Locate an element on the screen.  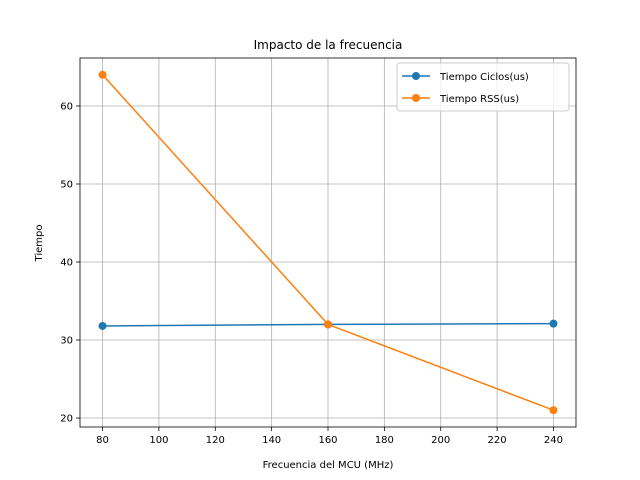
x-tick-label: 120 is located at coordinates (215, 440).